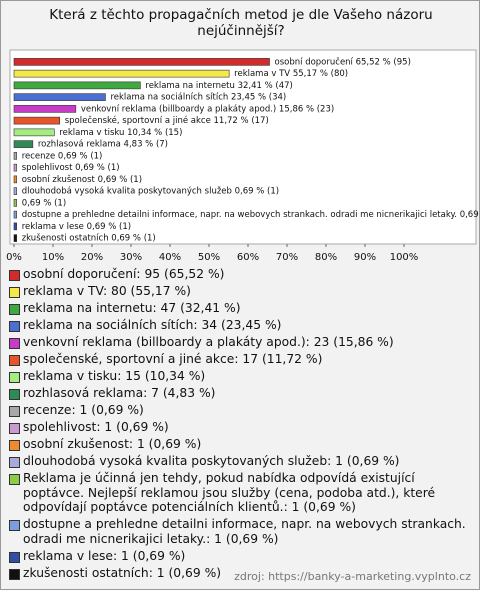  What do you see at coordinates (62, 156) in the screenshot?
I see `value-label: recenze 0,69 % (1)` at bounding box center [62, 156].